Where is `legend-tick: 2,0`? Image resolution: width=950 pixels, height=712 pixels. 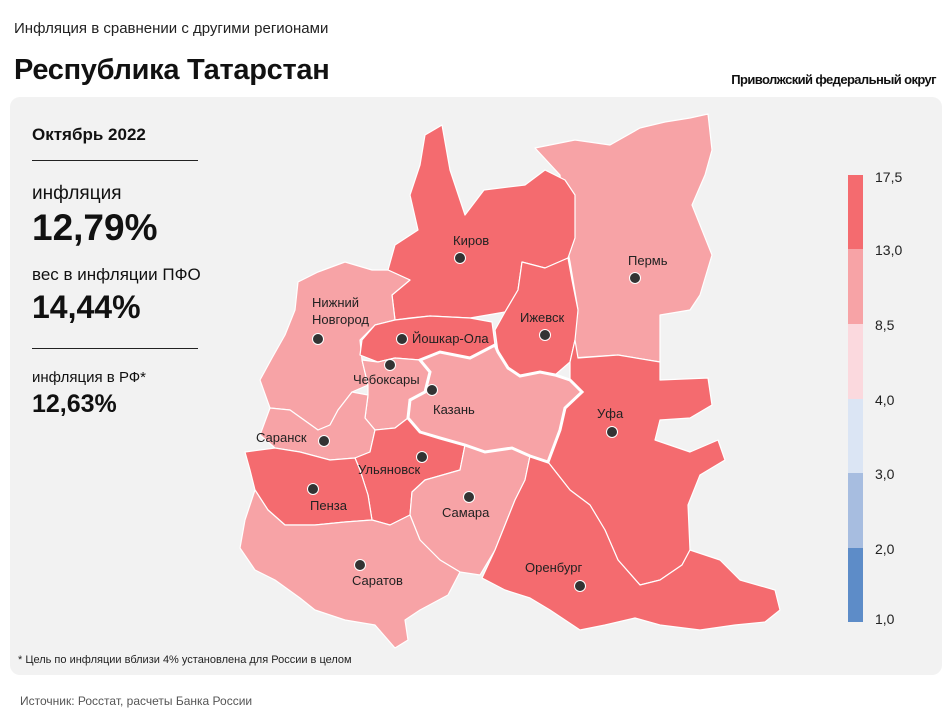 legend-tick: 2,0 is located at coordinates (885, 549).